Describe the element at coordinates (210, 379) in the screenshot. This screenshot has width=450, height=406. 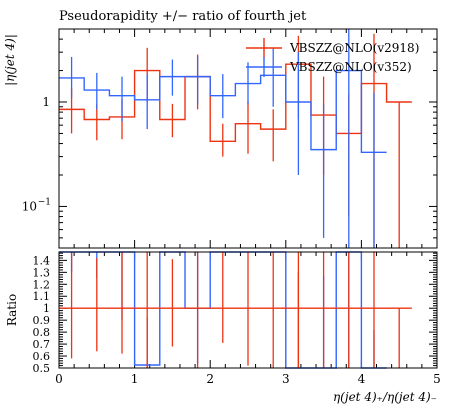
I see `xtick-label: 2` at that location.